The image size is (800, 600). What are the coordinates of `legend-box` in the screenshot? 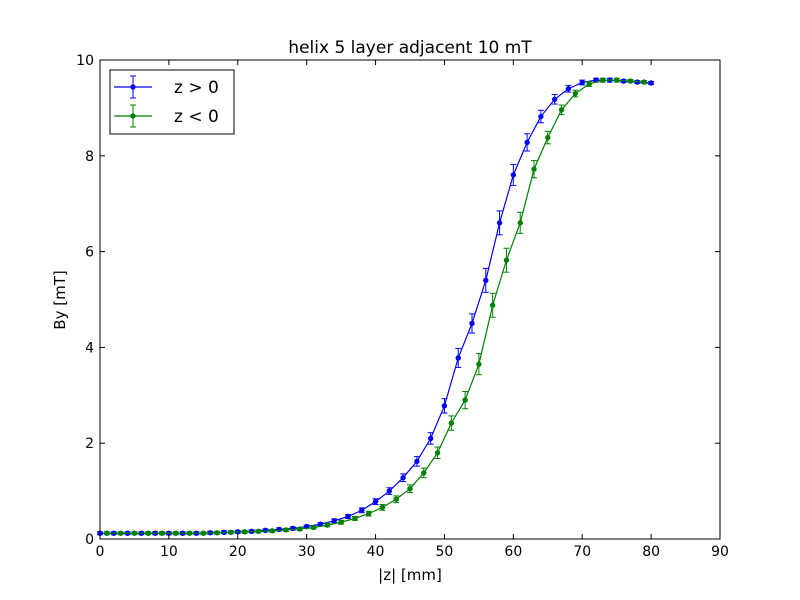 It's located at (172, 102).